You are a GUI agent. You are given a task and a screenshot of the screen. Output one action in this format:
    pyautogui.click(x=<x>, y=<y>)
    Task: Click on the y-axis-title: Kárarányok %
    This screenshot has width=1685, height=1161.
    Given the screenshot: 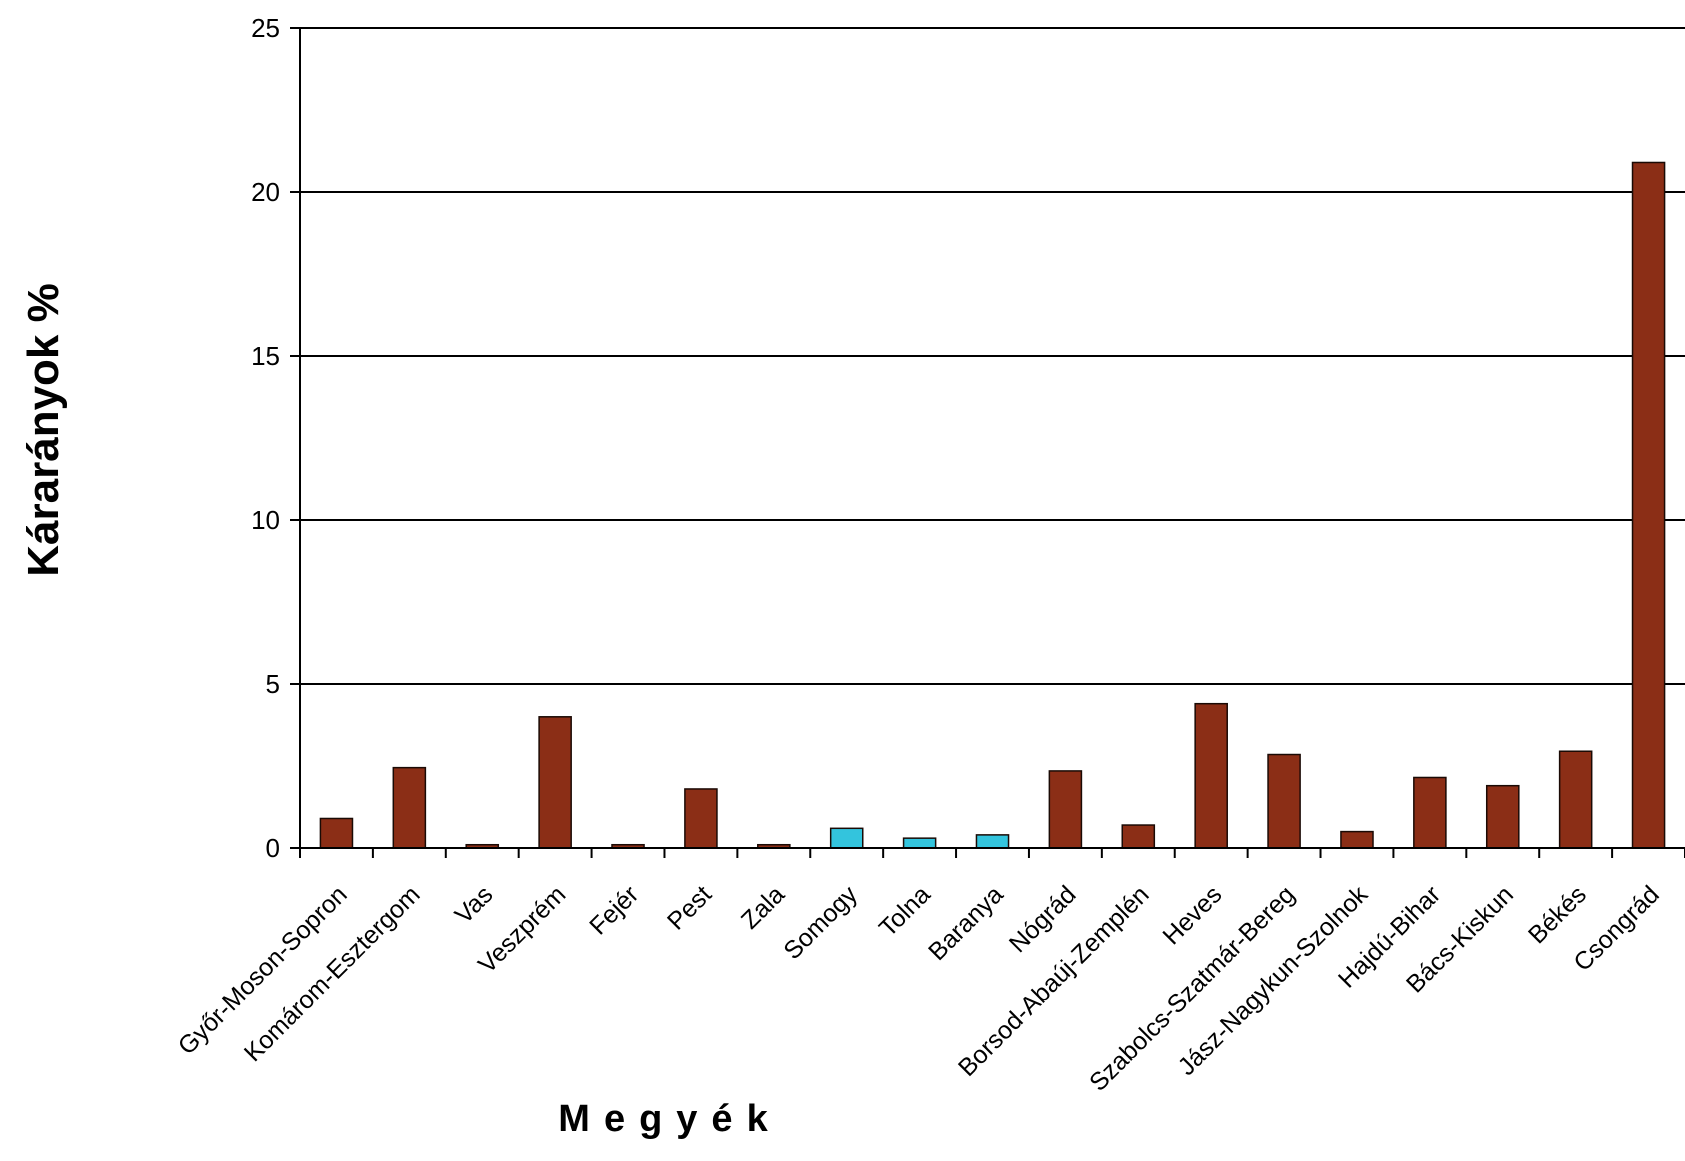 What is the action you would take?
    pyautogui.click(x=43, y=429)
    